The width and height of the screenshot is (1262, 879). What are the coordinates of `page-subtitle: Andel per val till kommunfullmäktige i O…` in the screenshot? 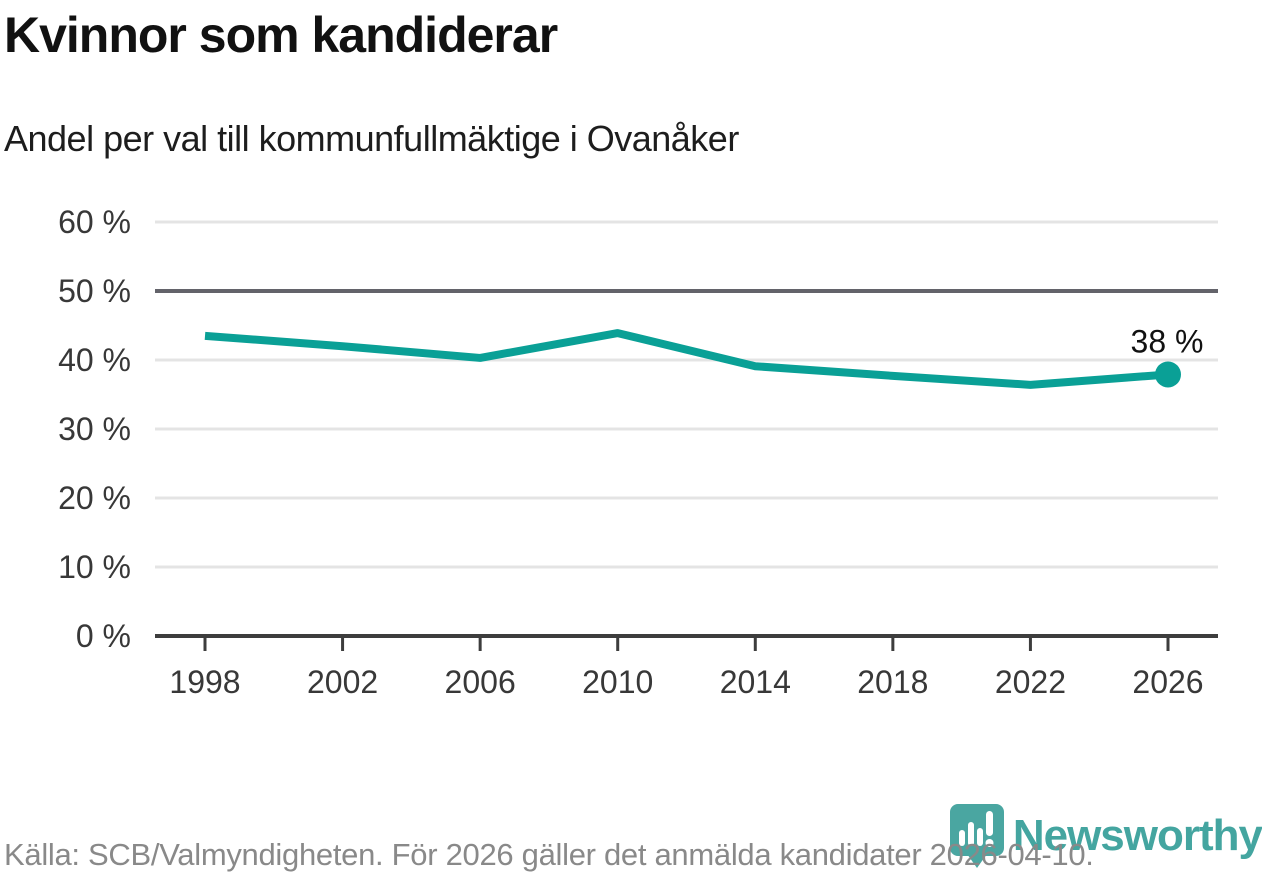 It's located at (371, 138).